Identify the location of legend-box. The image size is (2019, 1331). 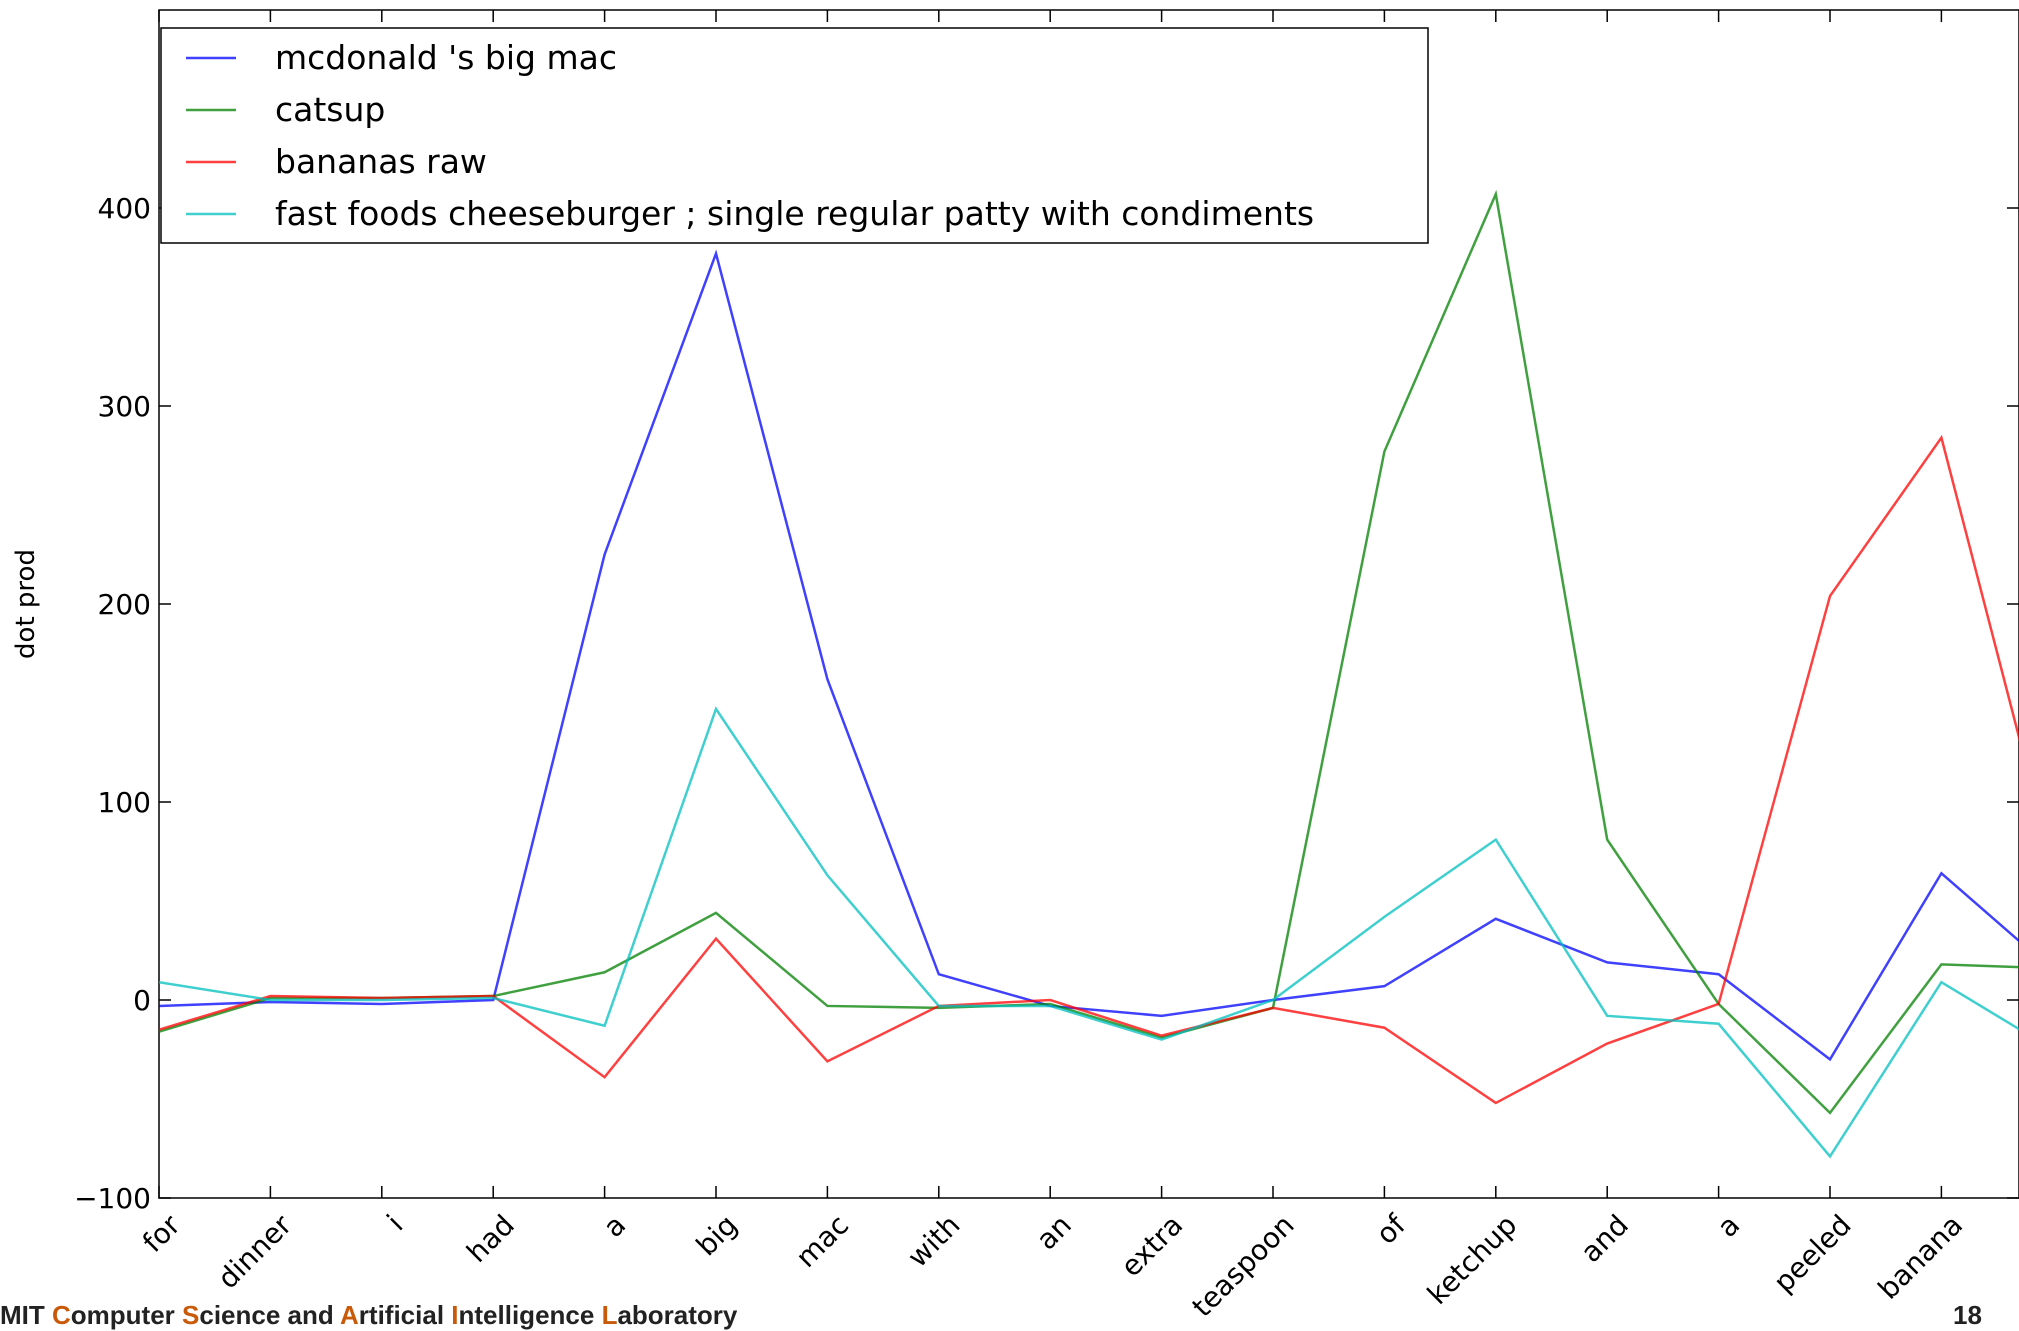
(794, 135).